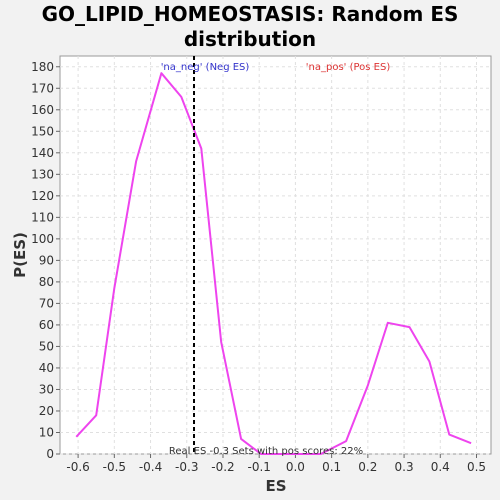 Image resolution: width=500 pixels, height=500 pixels. I want to click on x-tick-label: -0.3, so click(186, 467).